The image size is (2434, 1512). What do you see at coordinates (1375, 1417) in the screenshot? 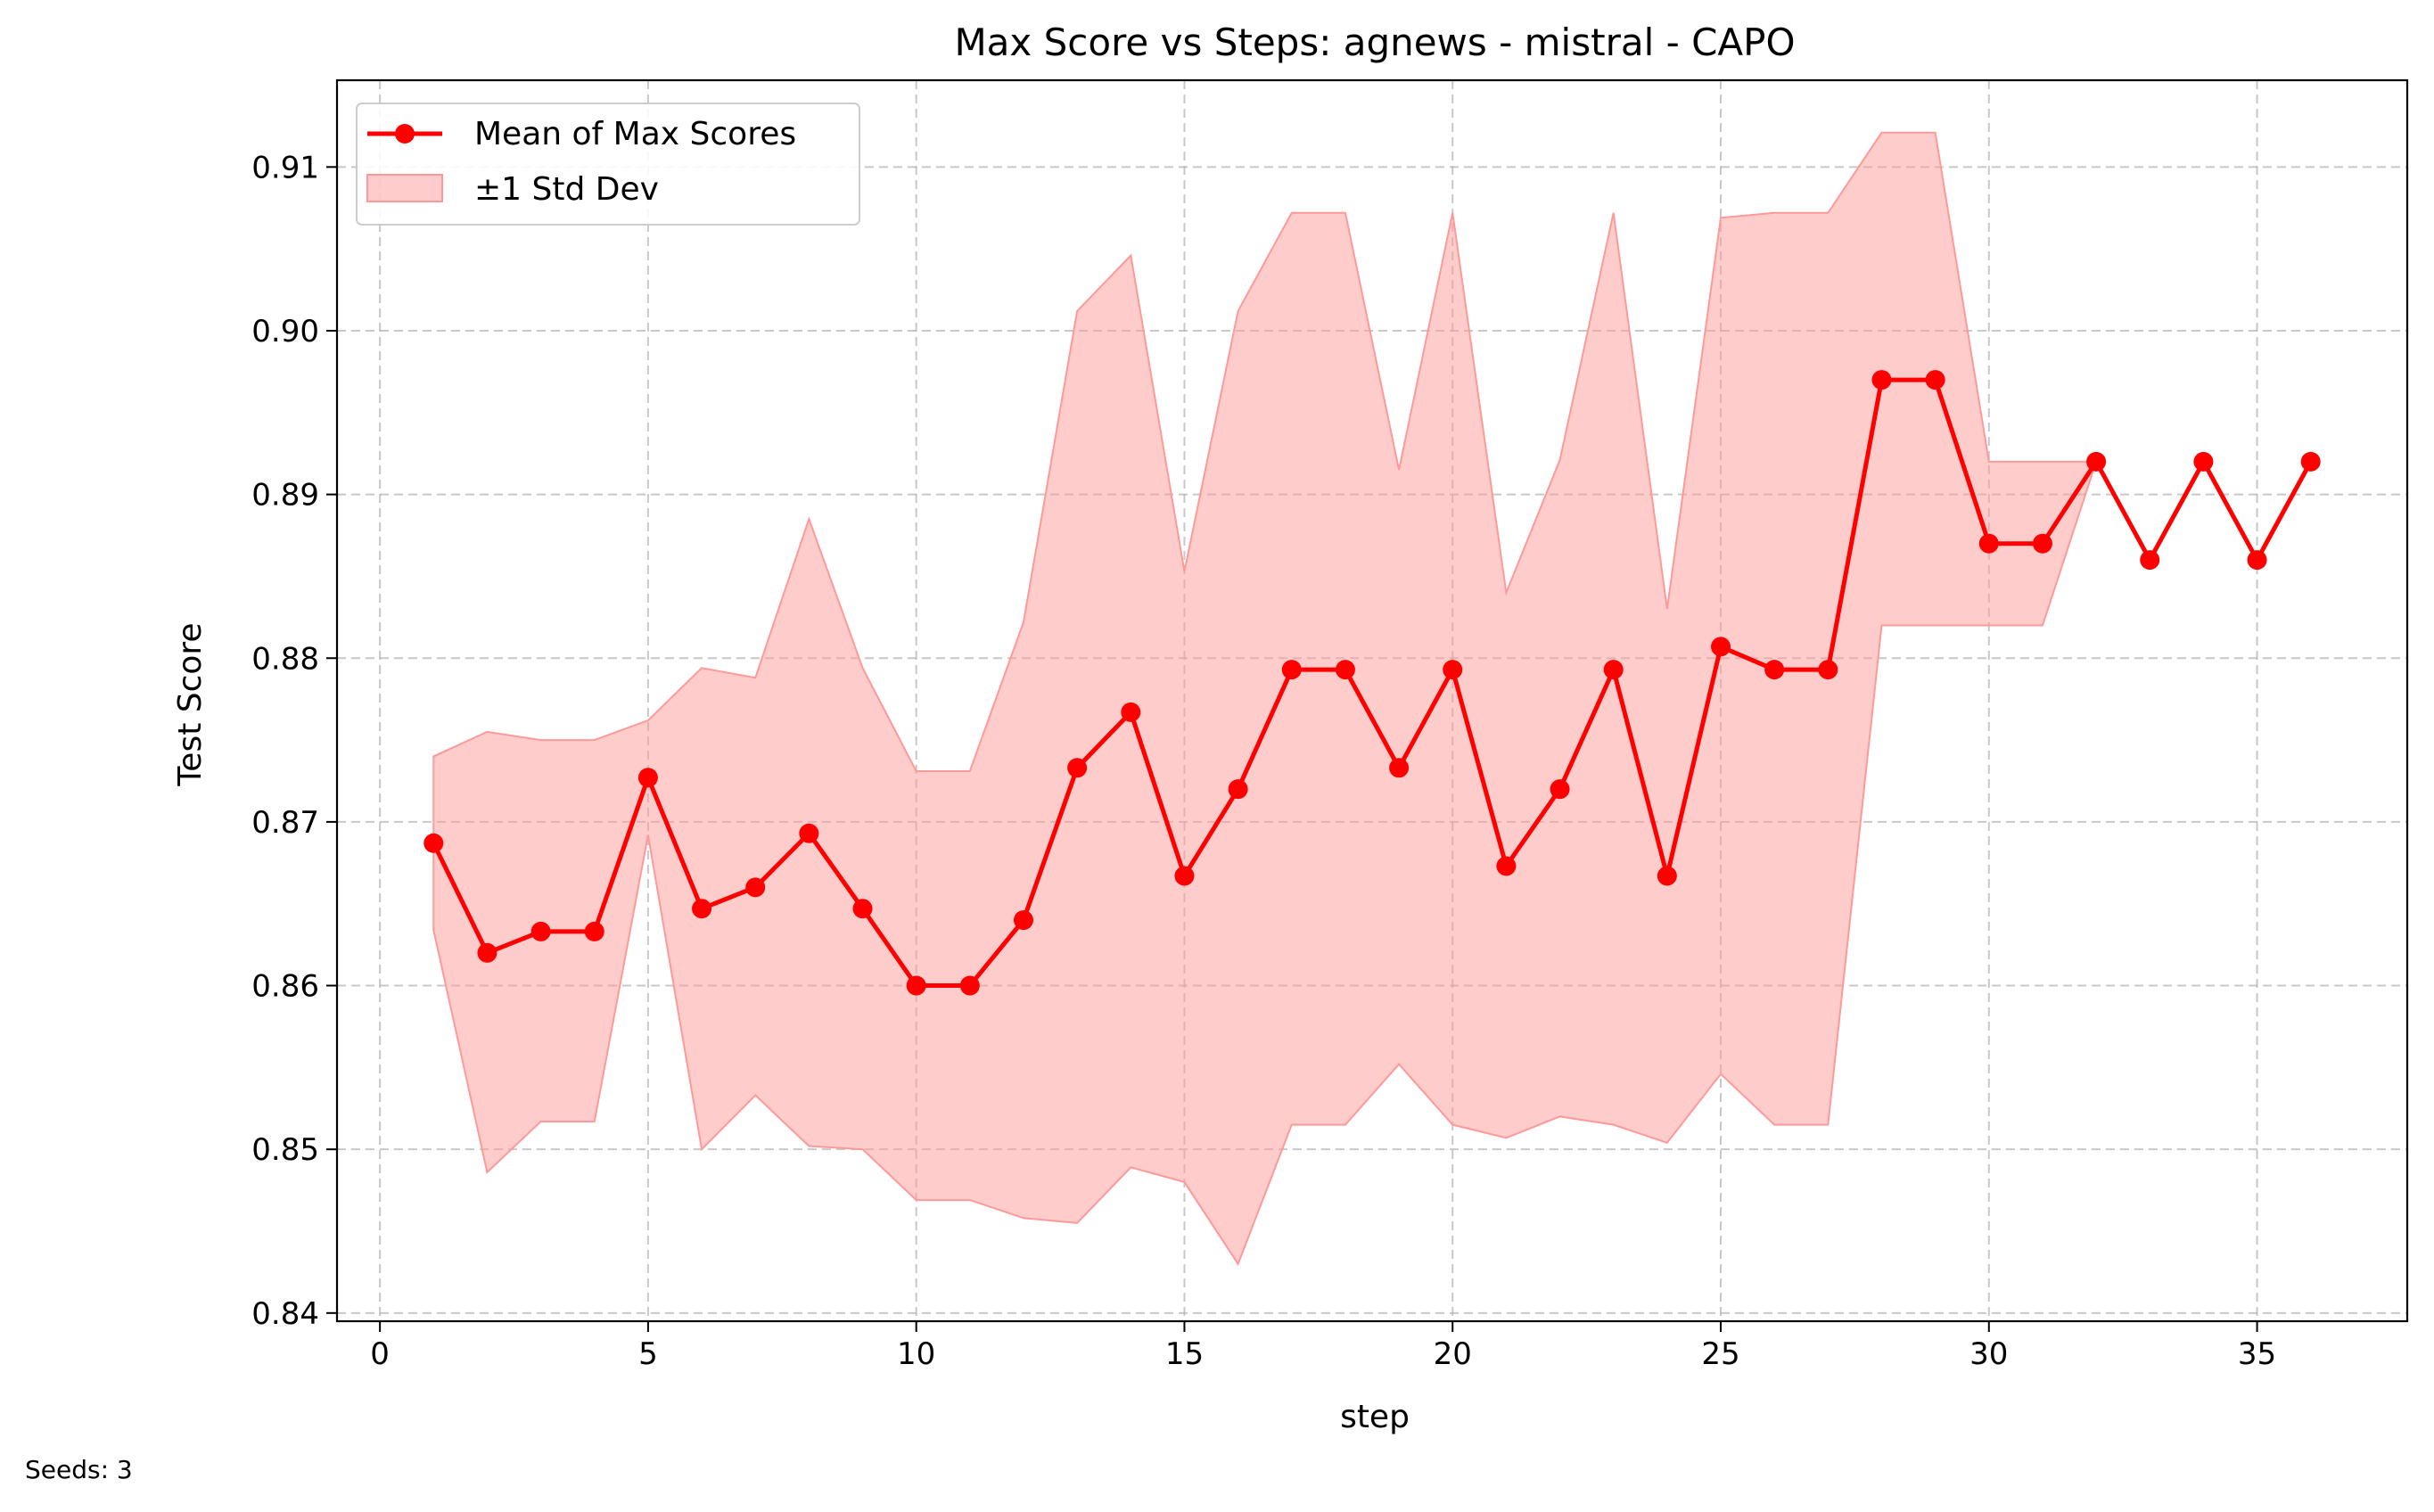
I see `x-axis-label: step` at bounding box center [1375, 1417].